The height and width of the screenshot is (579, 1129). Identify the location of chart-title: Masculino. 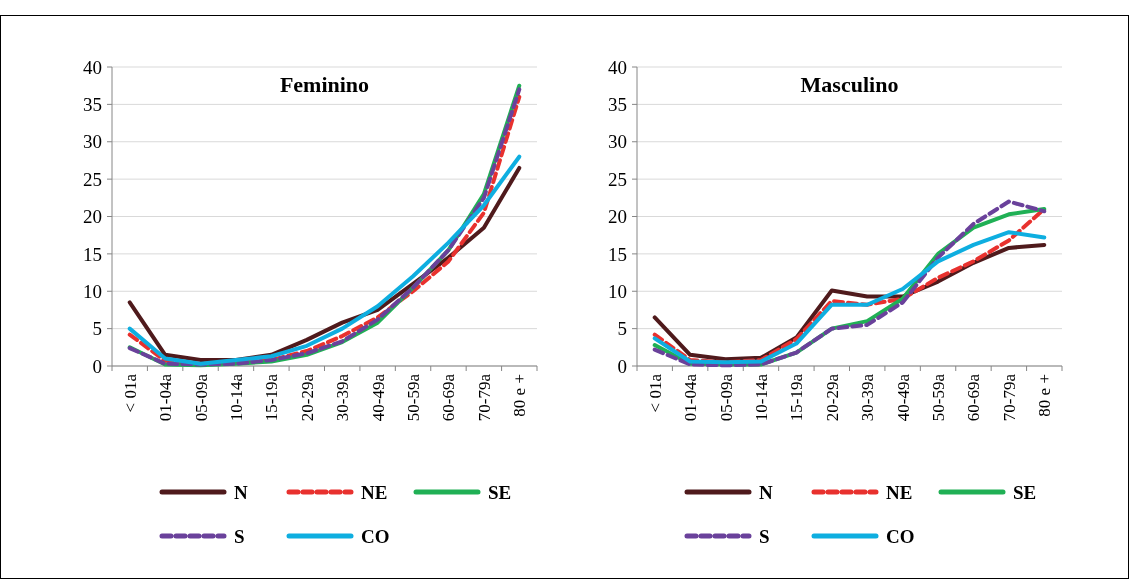
(849, 84).